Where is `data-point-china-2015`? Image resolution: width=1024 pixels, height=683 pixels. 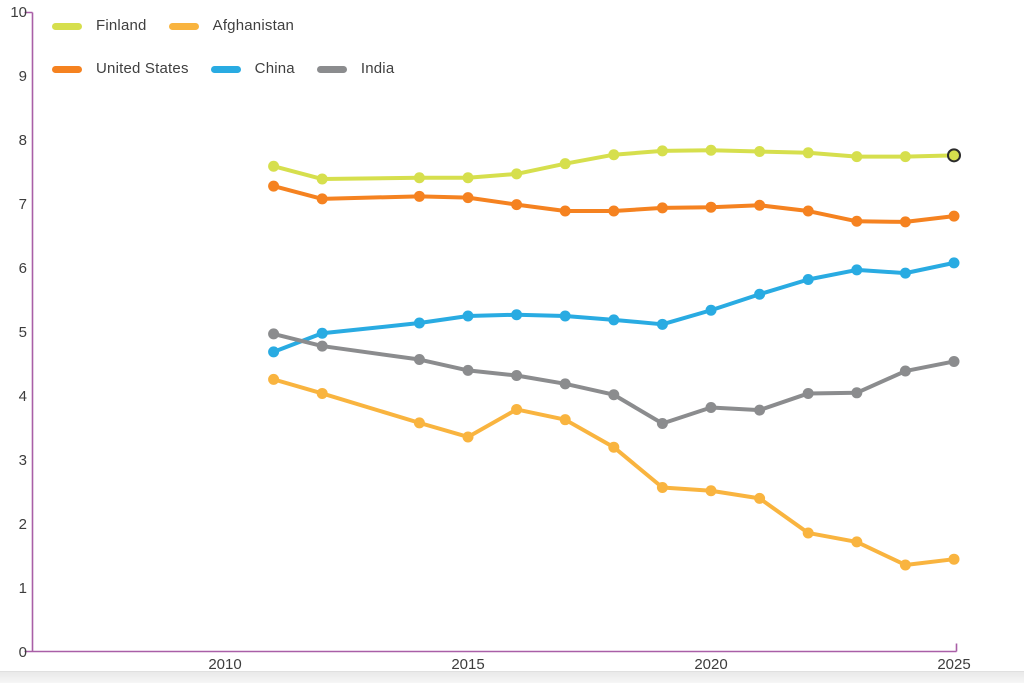
data-point-china-2015 is located at coordinates (468, 316).